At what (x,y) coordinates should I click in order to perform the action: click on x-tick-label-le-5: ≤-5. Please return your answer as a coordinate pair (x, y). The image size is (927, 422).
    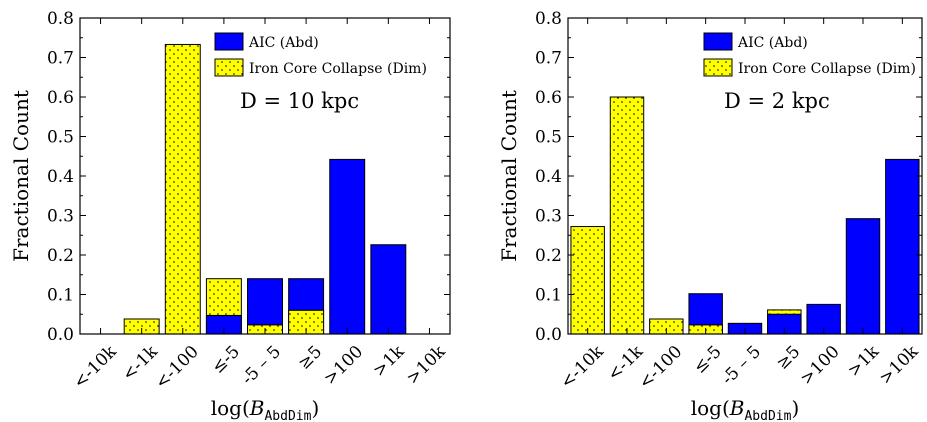
    Looking at the image, I should click on (226, 360).